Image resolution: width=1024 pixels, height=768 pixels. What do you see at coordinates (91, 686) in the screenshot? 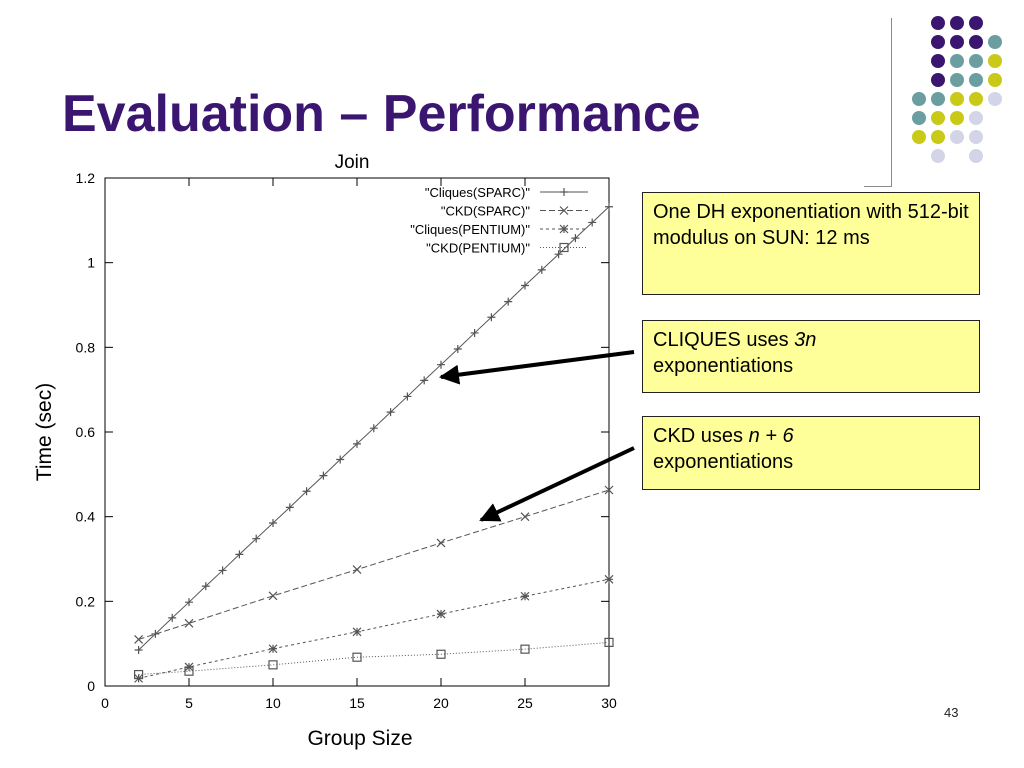
I see `y-tick-label: 0` at bounding box center [91, 686].